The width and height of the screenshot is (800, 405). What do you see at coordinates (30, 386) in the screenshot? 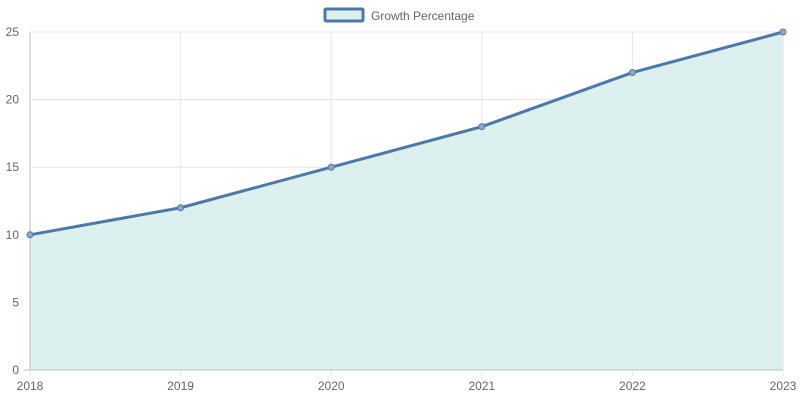
I see `x-tick-label: 2018` at bounding box center [30, 386].